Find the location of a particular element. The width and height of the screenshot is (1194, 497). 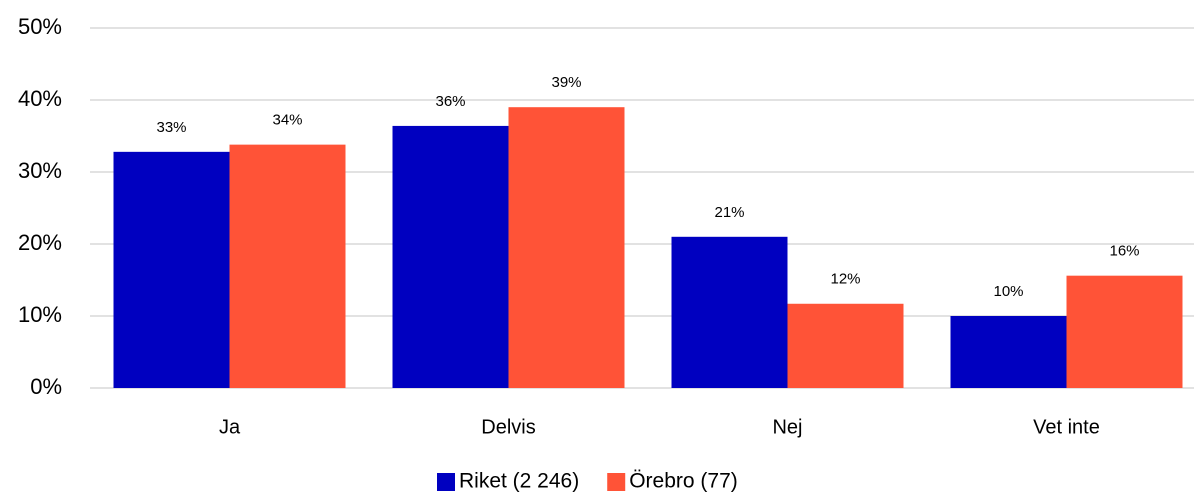

value-label: 10% is located at coordinates (1008, 291).